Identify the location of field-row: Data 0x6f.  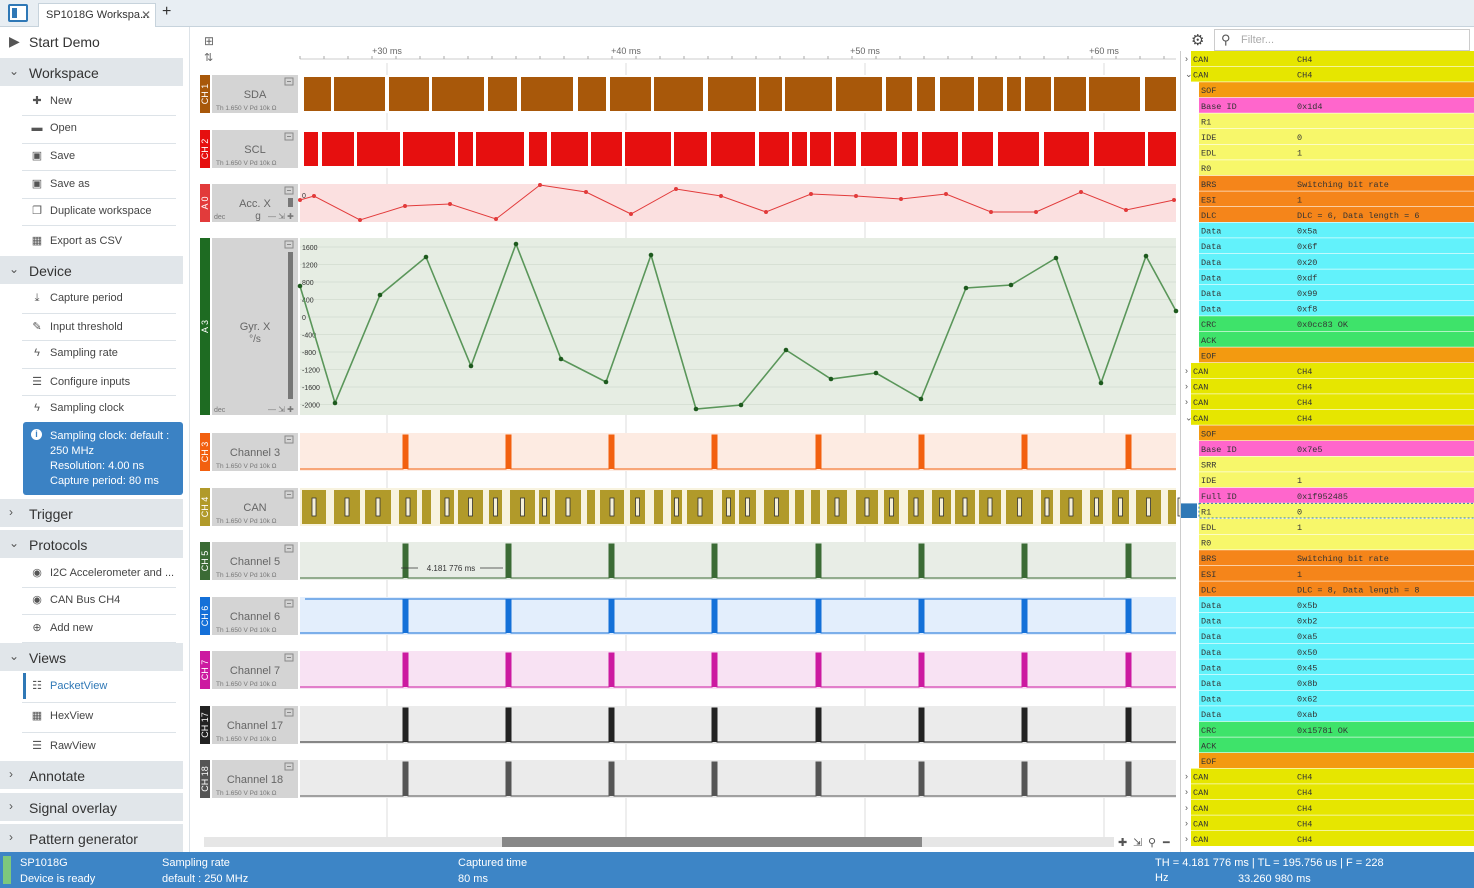
(1336, 246).